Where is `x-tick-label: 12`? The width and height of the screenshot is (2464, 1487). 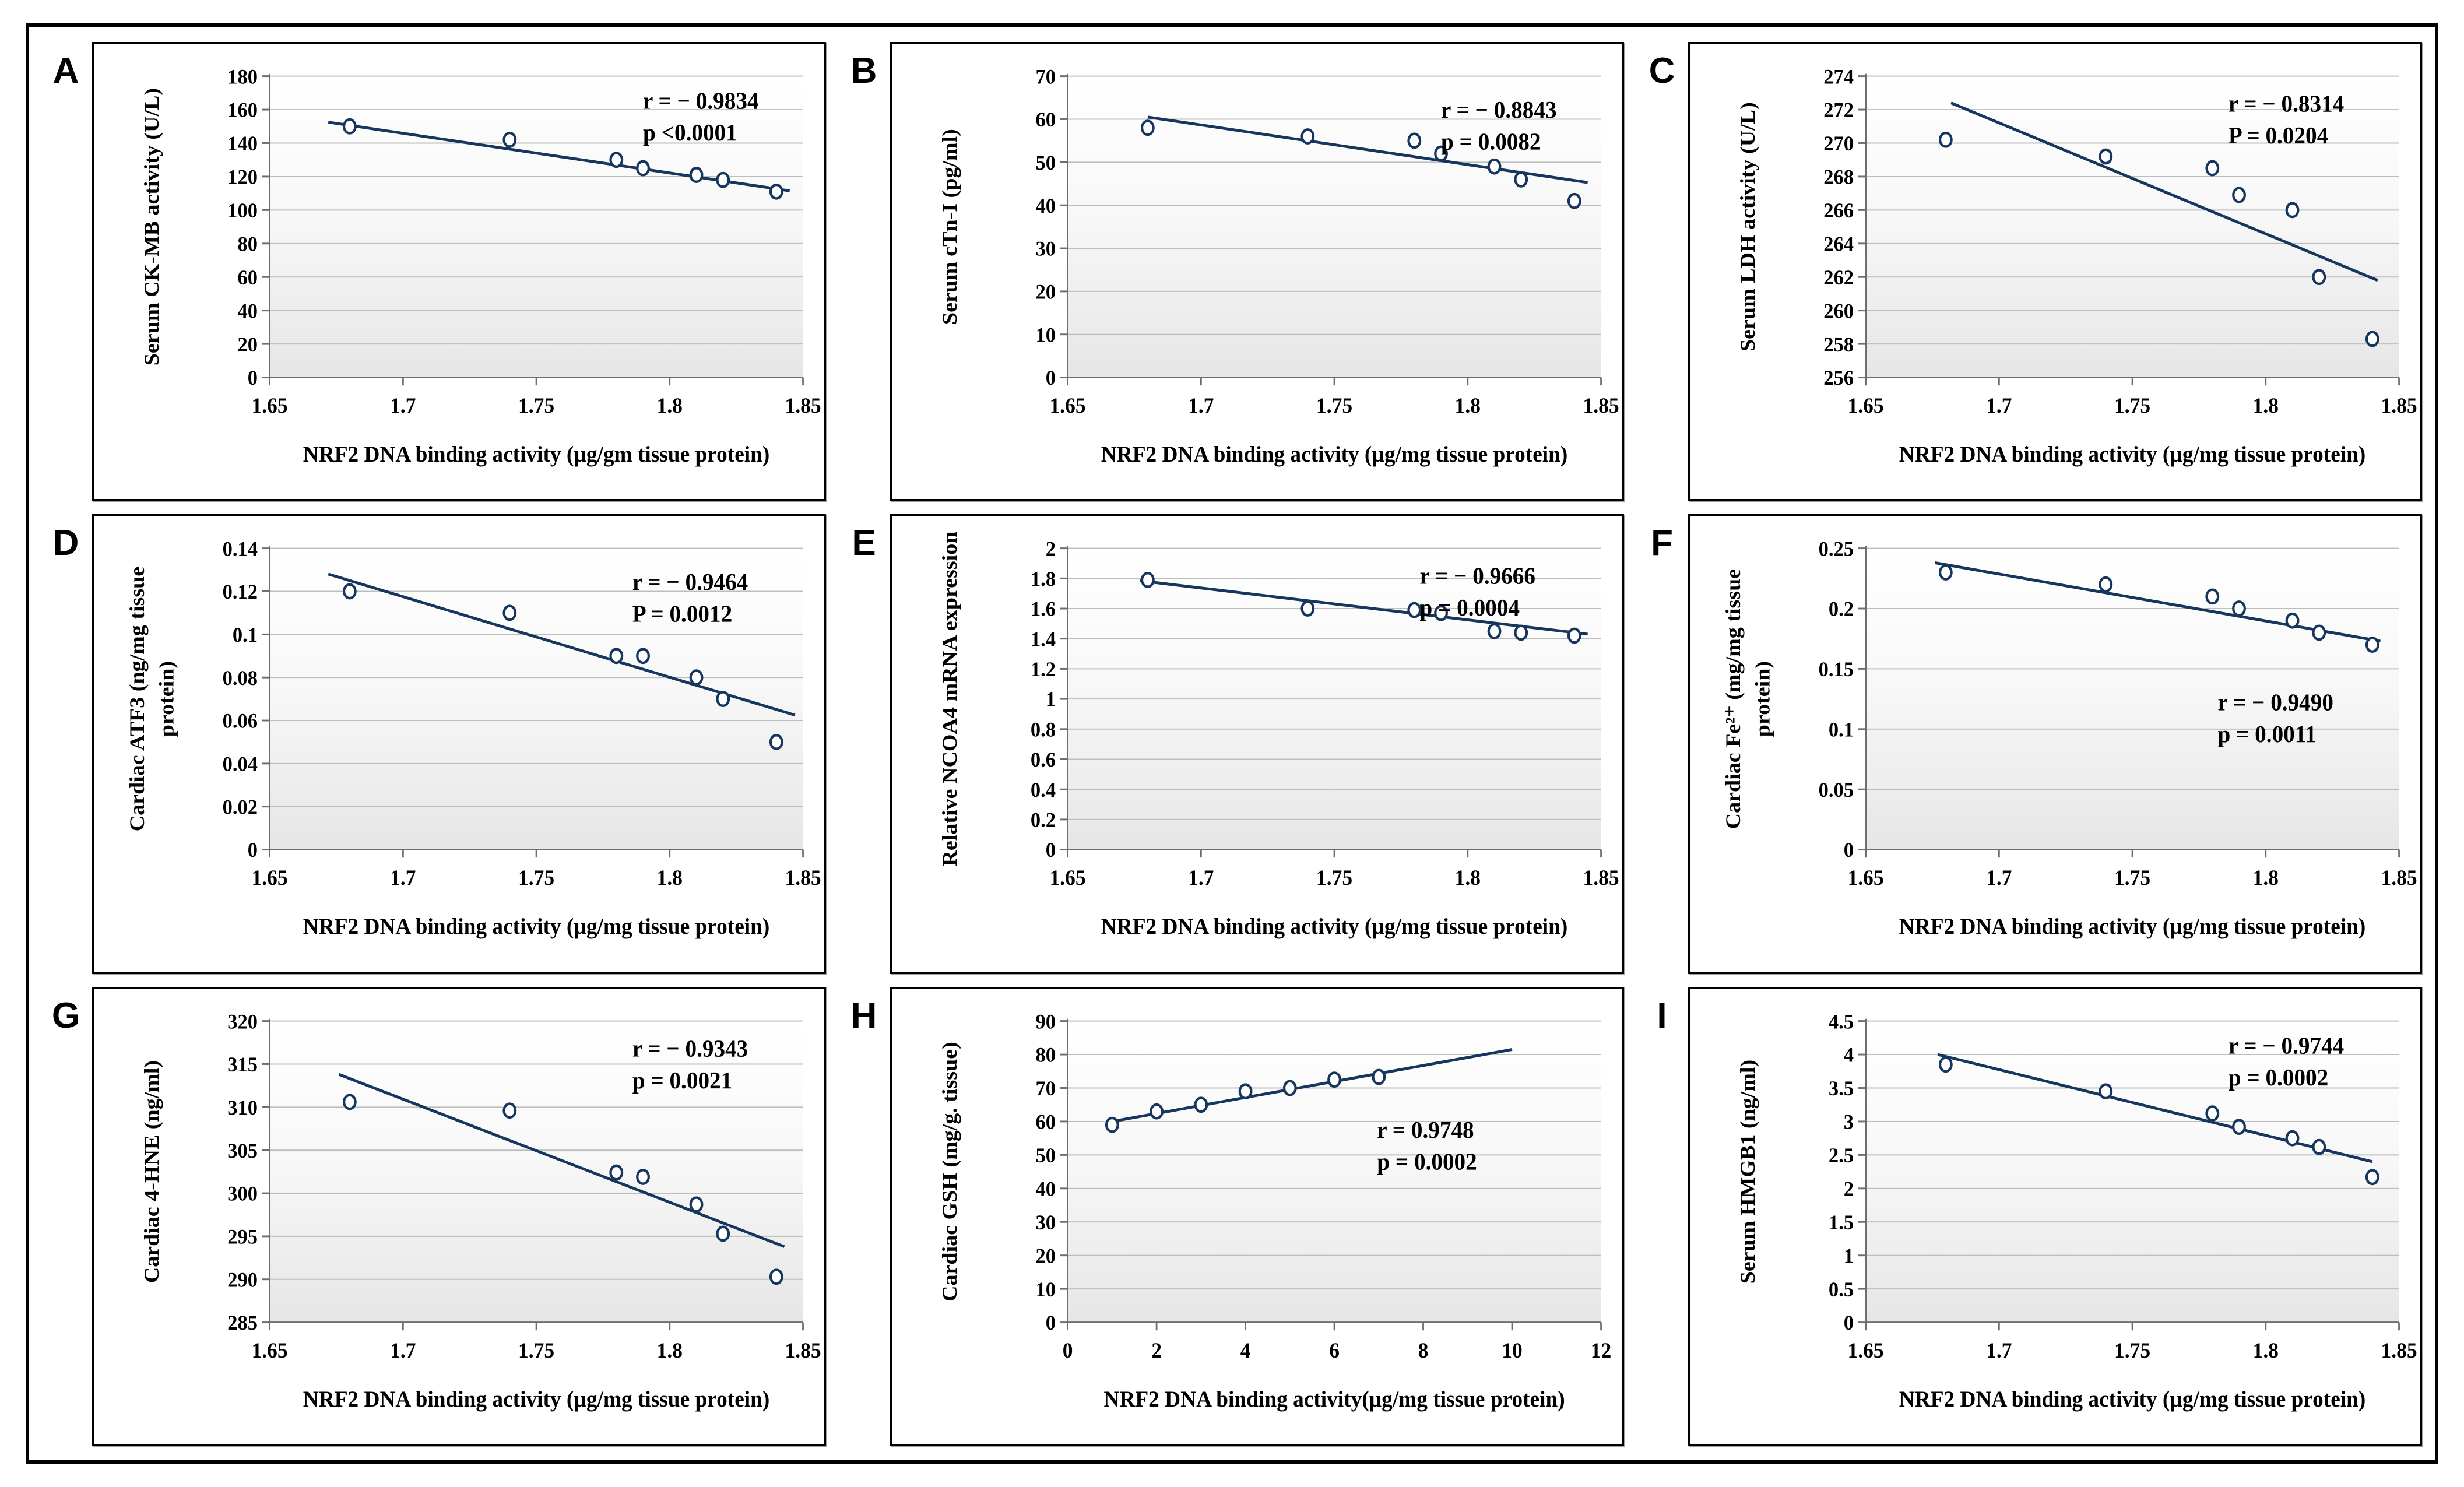 x-tick-label: 12 is located at coordinates (1601, 1350).